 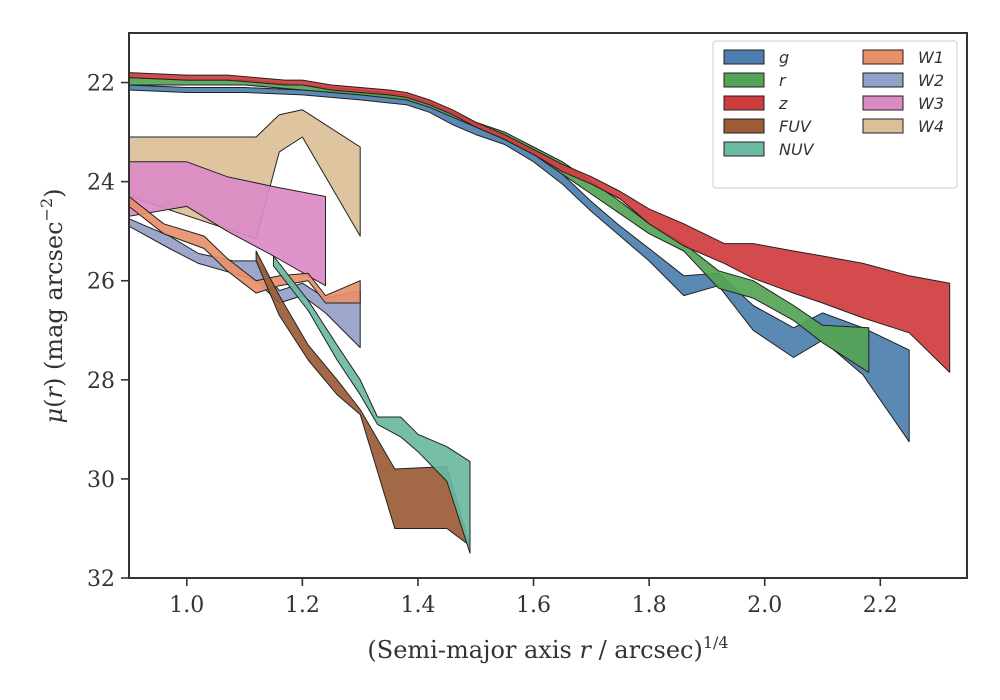 What do you see at coordinates (744, 149) in the screenshot?
I see `legend-swatch-nuv` at bounding box center [744, 149].